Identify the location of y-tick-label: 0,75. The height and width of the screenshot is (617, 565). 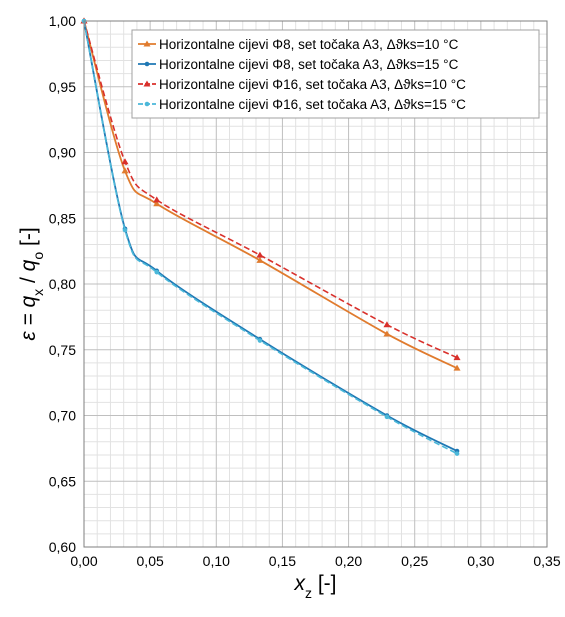
(62, 350).